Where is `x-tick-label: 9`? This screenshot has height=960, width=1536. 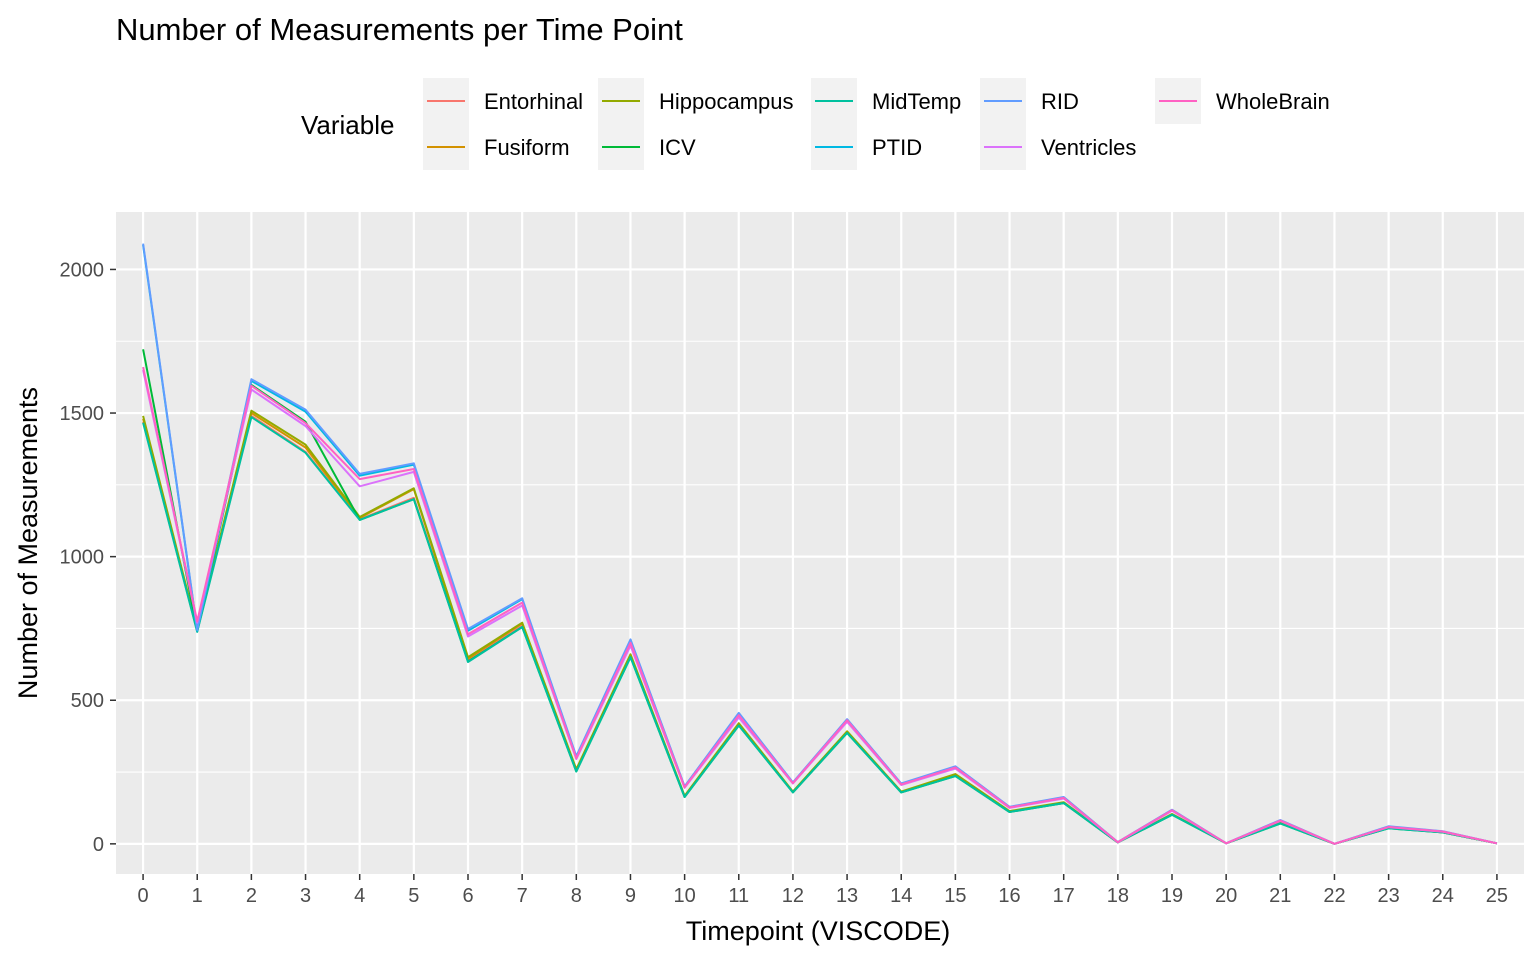
x-tick-label: 9 is located at coordinates (630, 896).